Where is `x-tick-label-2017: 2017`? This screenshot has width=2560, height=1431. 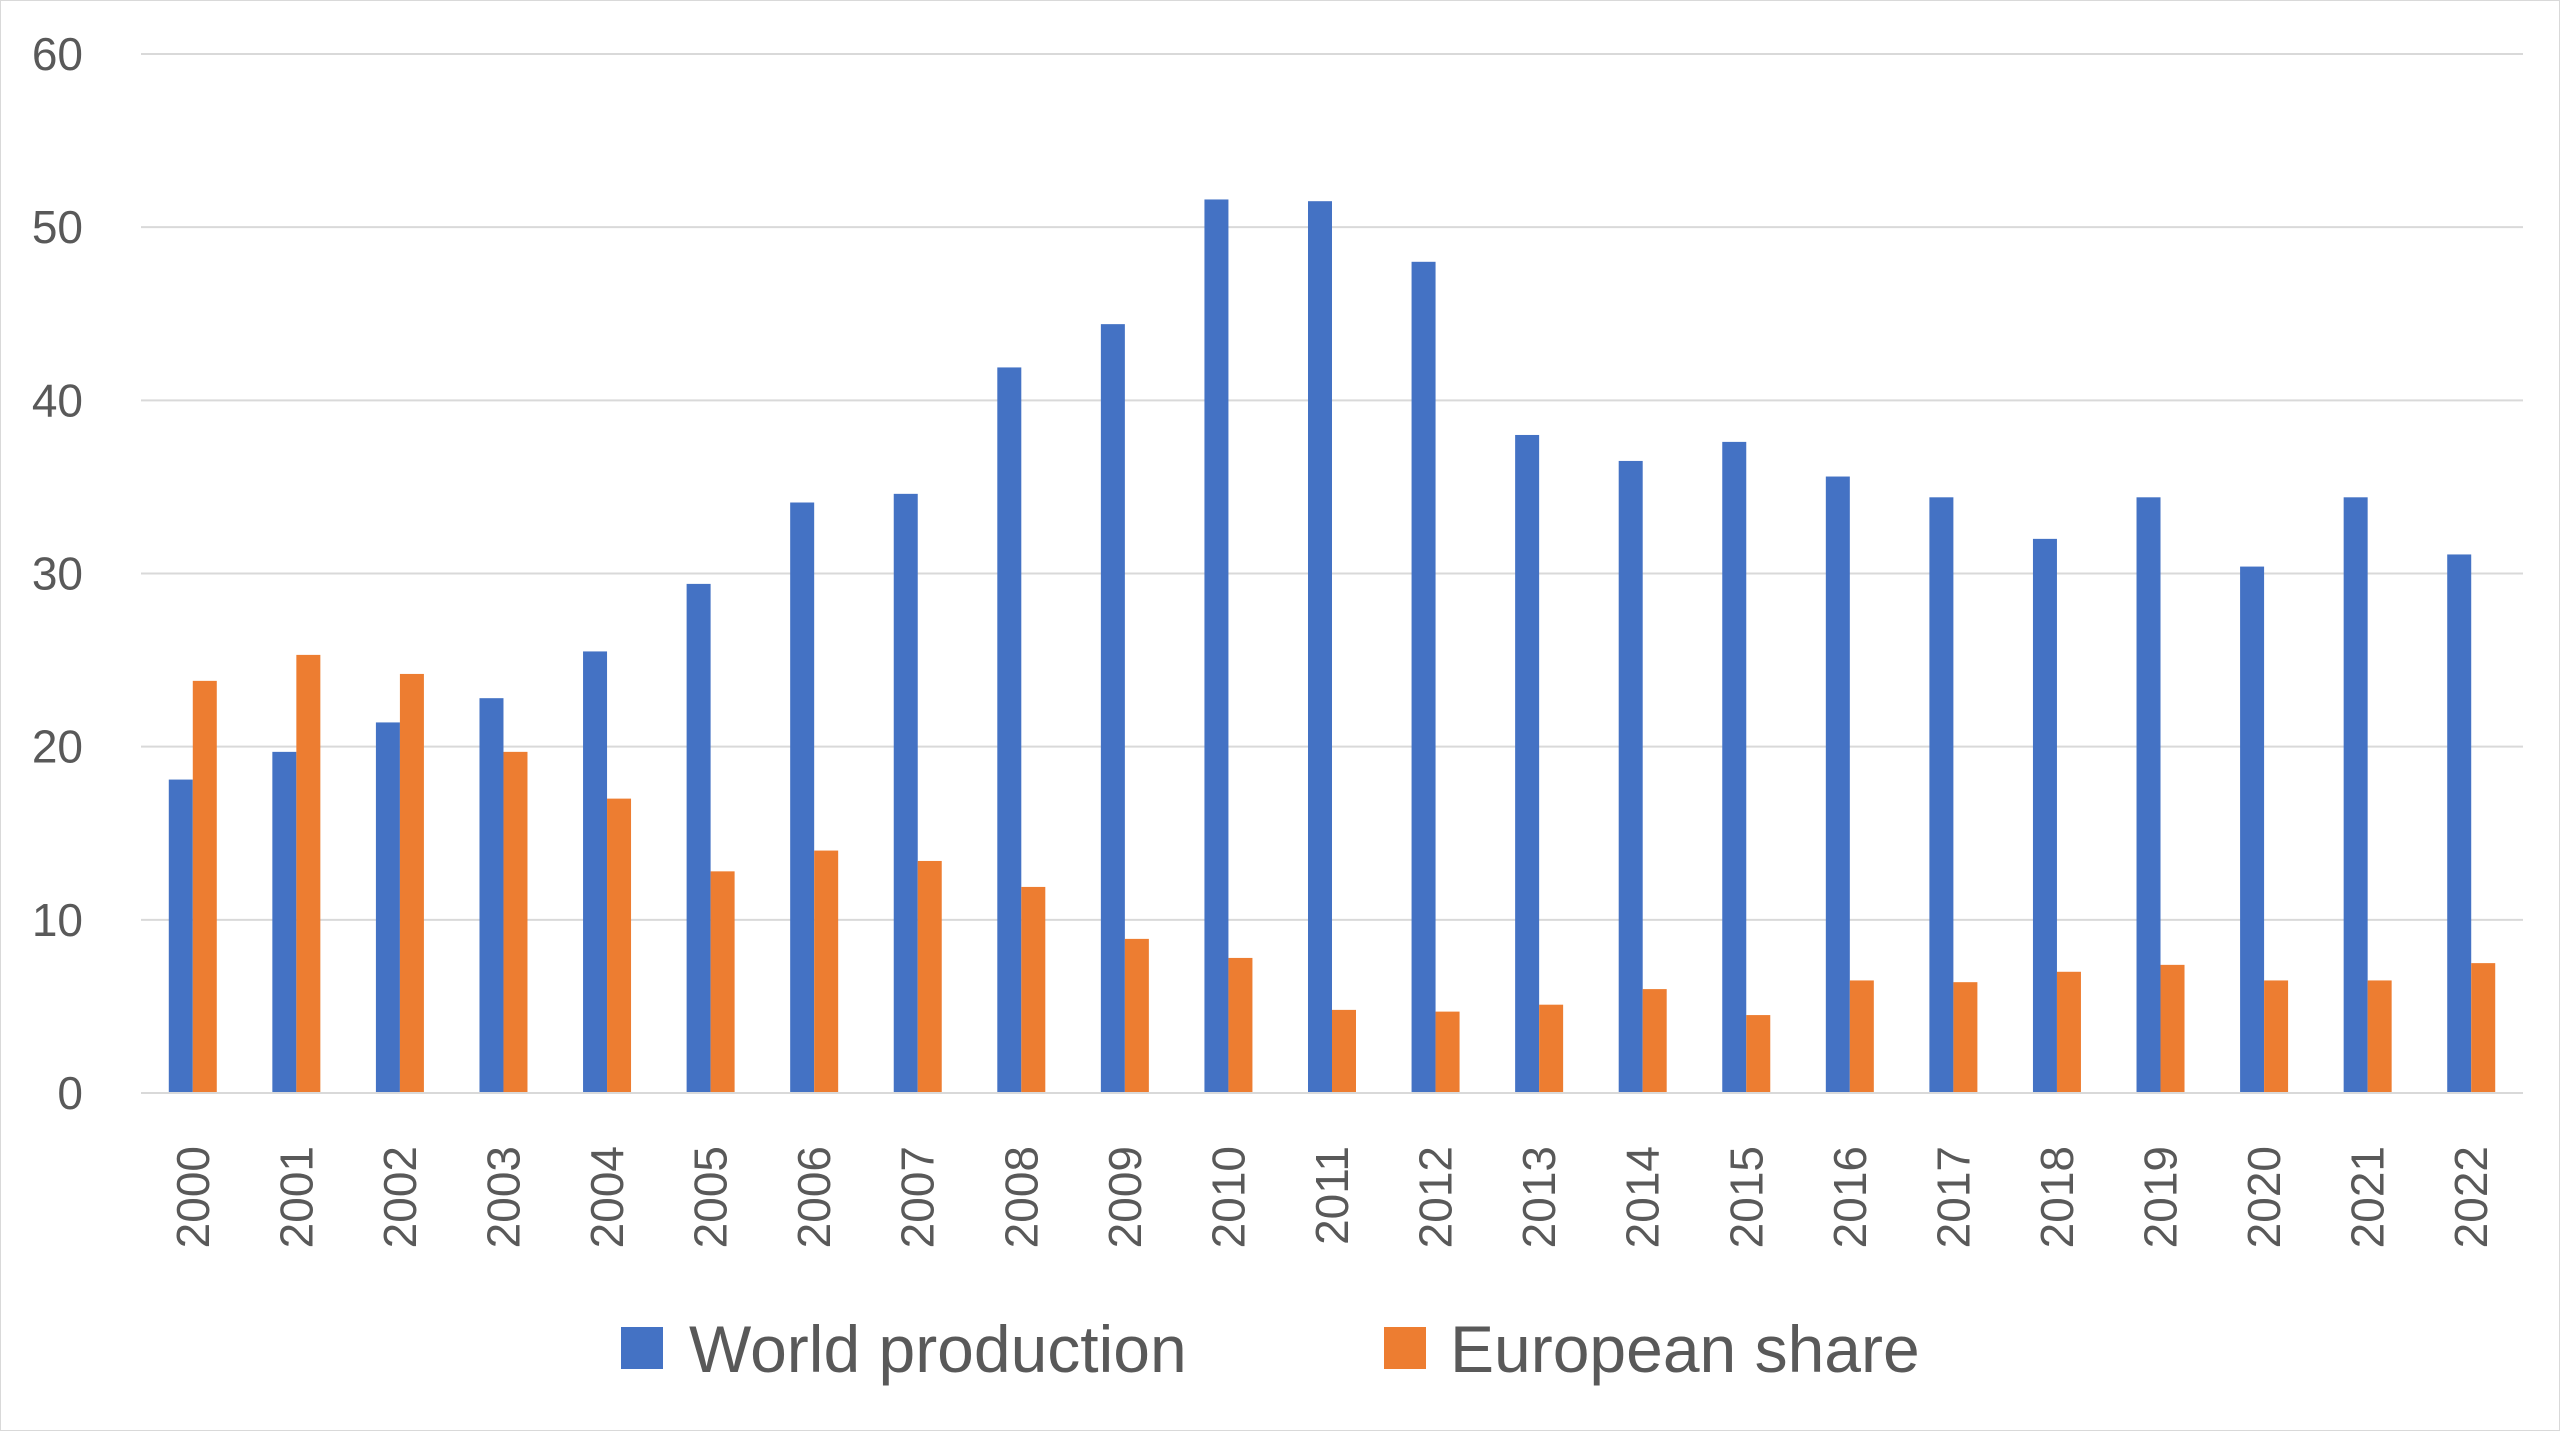
x-tick-label-2017: 2017 is located at coordinates (1953, 1197).